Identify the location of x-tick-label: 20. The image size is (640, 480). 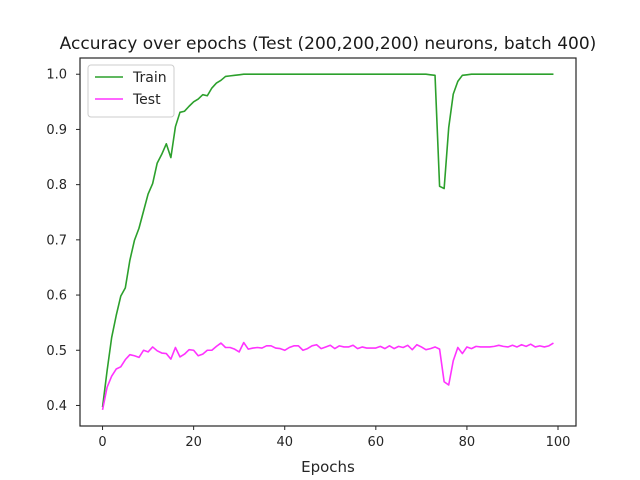
(193, 442).